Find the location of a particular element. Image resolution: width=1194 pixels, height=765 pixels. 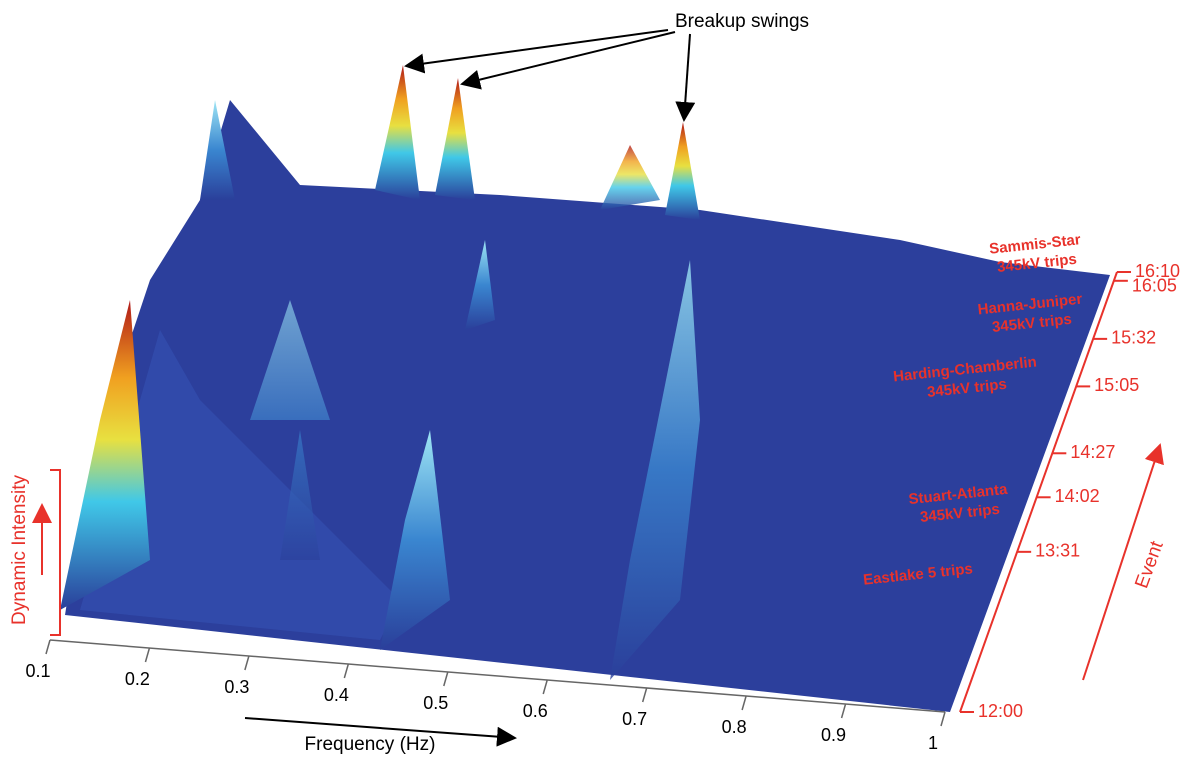

x-tick-label: 0.1 is located at coordinates (37, 671).